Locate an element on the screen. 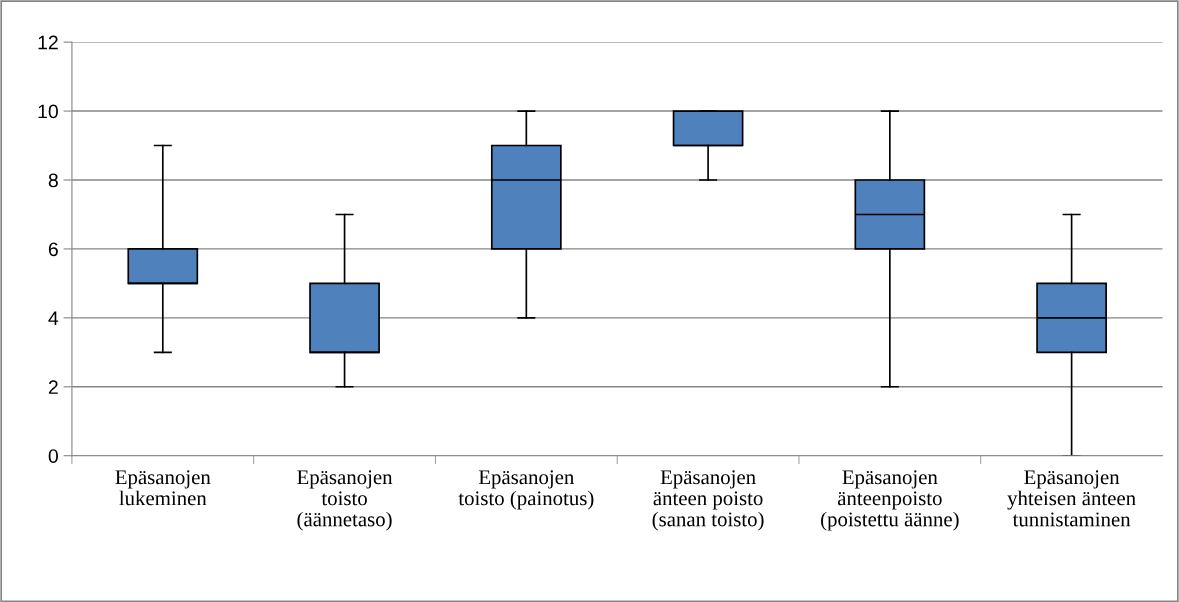 Image resolution: width=1179 pixels, height=602 pixels. x-tick-label: Epäsanojen änteen poisto (sanan toisto) is located at coordinates (708, 500).